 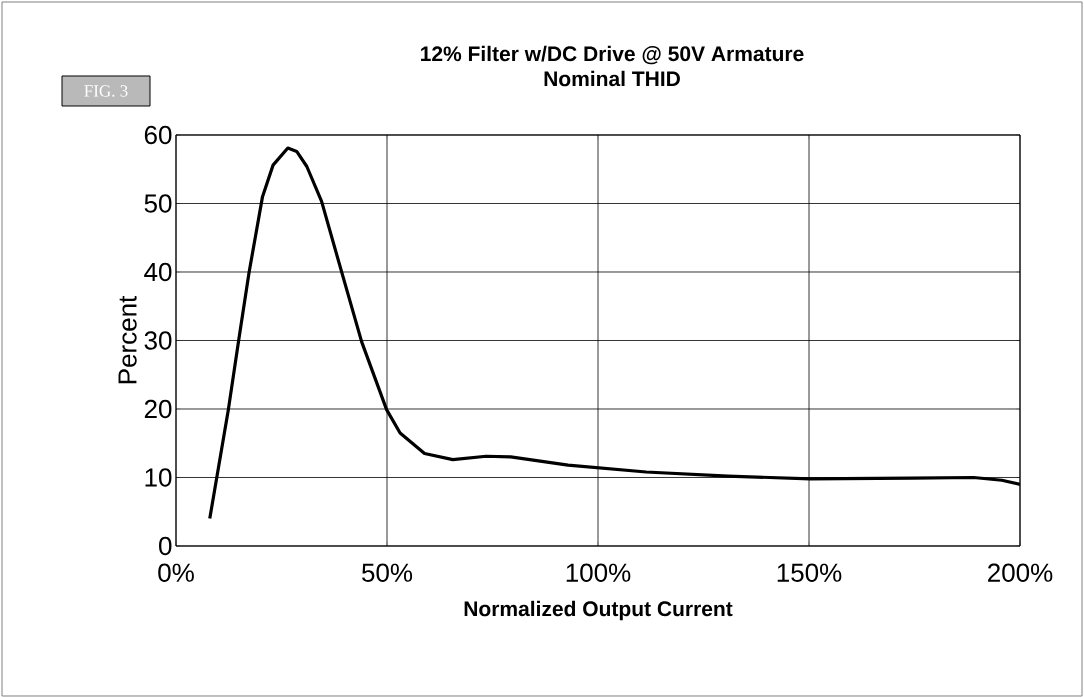 I want to click on x-tick-label: 150%, so click(x=809, y=572).